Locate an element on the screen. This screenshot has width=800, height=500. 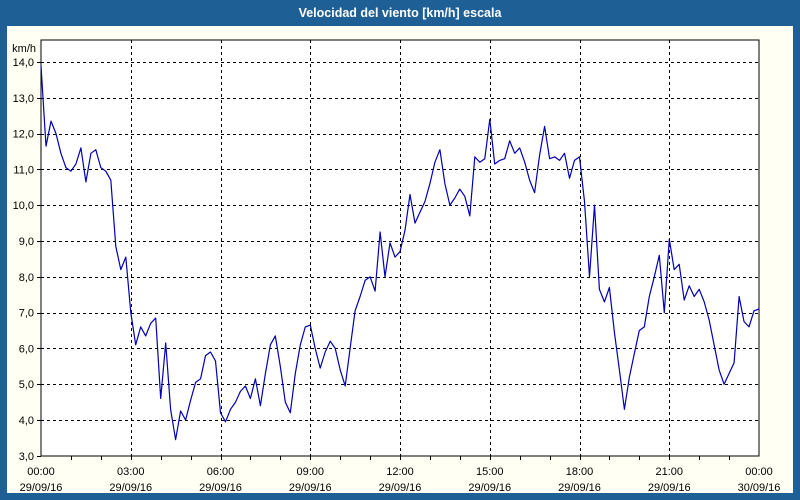
y-tick-label: 7,0 is located at coordinates (26, 314).